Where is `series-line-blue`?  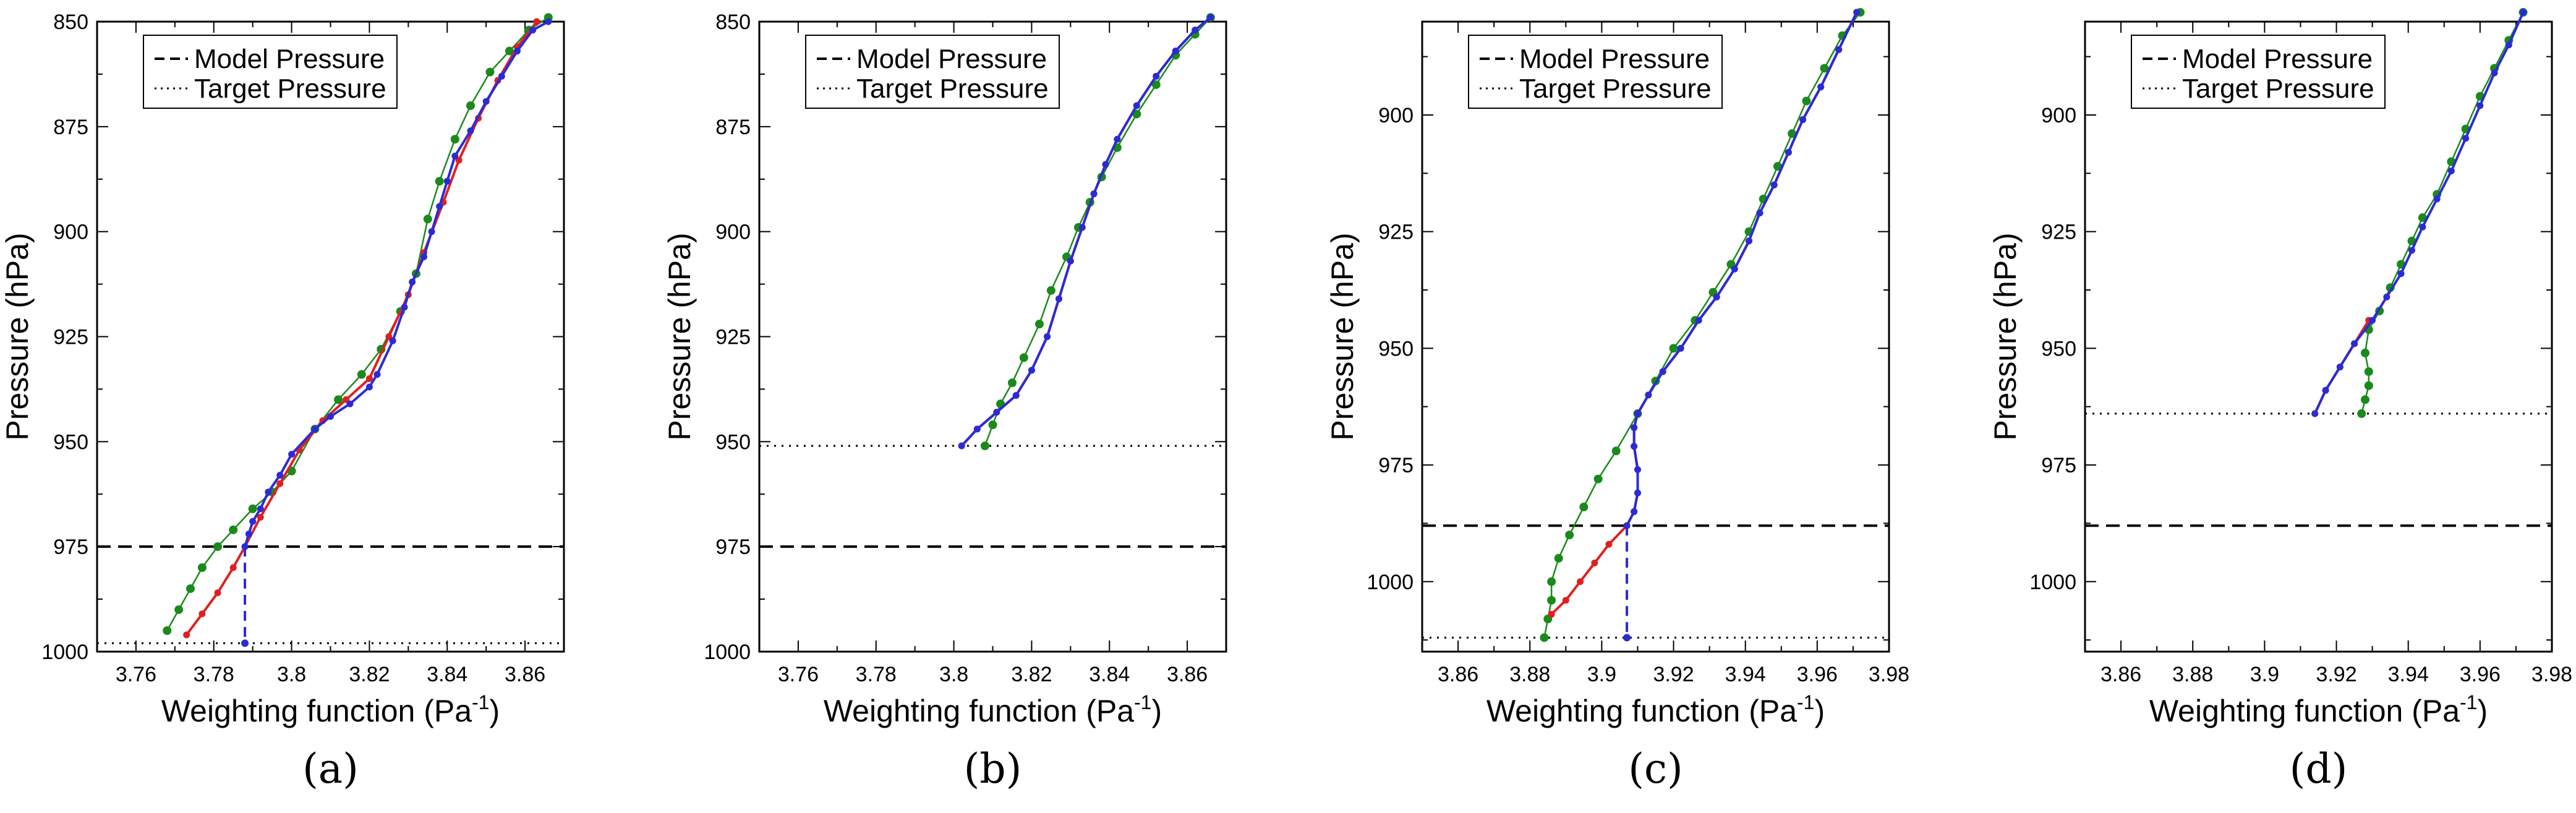 series-line-blue is located at coordinates (2419, 213).